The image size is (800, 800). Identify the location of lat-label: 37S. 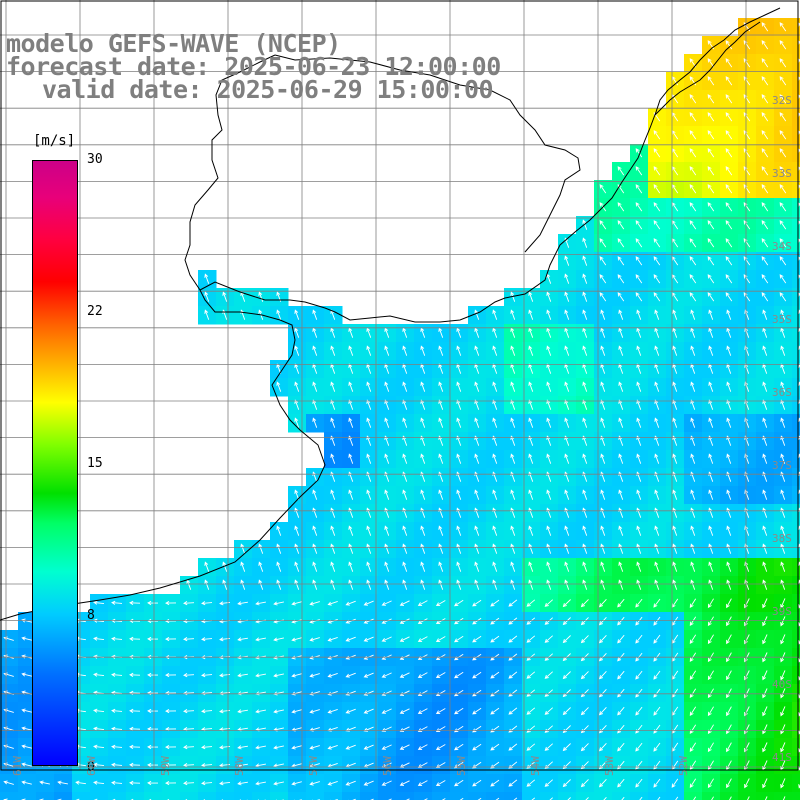
(782, 465).